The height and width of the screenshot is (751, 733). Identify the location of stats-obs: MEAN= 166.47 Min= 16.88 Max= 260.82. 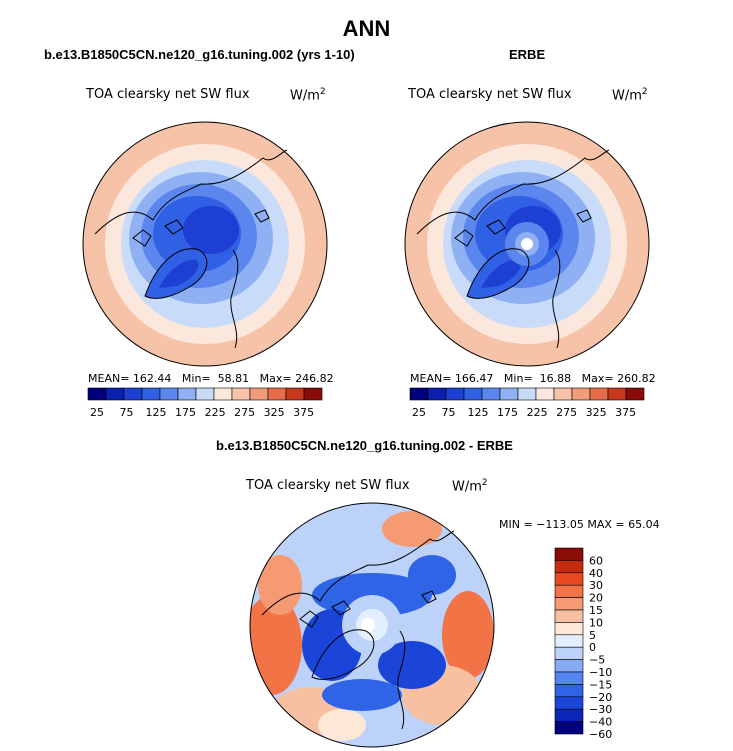
(533, 378).